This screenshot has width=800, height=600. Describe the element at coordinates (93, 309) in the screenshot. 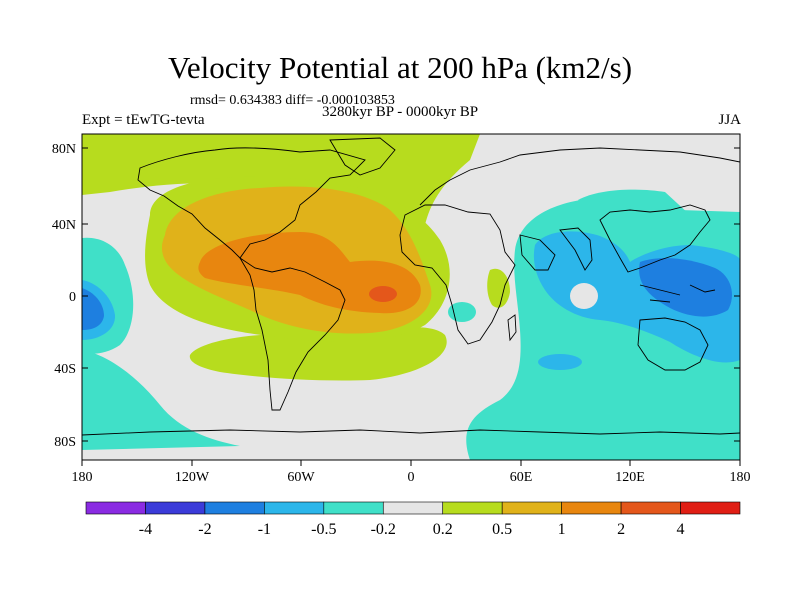

I see `field-neg-west-core` at that location.